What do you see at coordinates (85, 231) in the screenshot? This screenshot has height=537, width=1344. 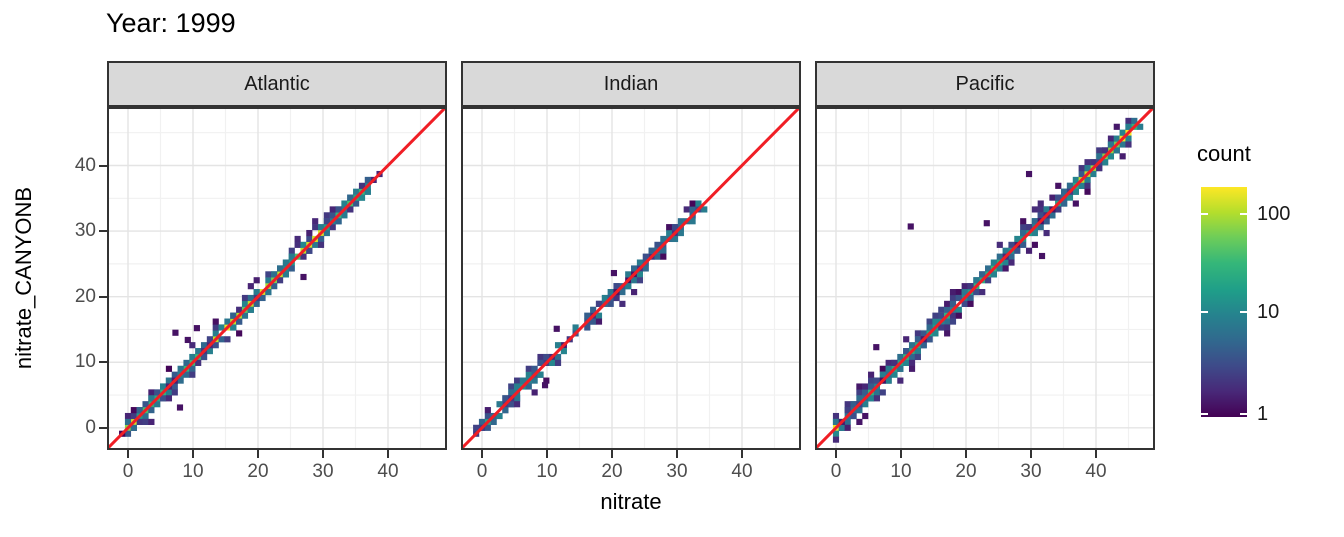 I see `y-tick-label: 30` at bounding box center [85, 231].